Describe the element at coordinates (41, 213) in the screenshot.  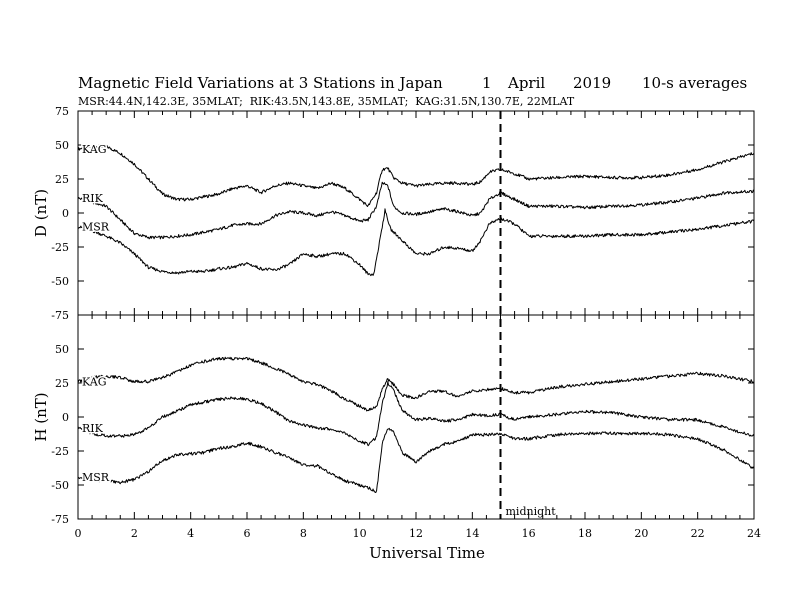
I see `y-axis-label: D (nT)` at that location.